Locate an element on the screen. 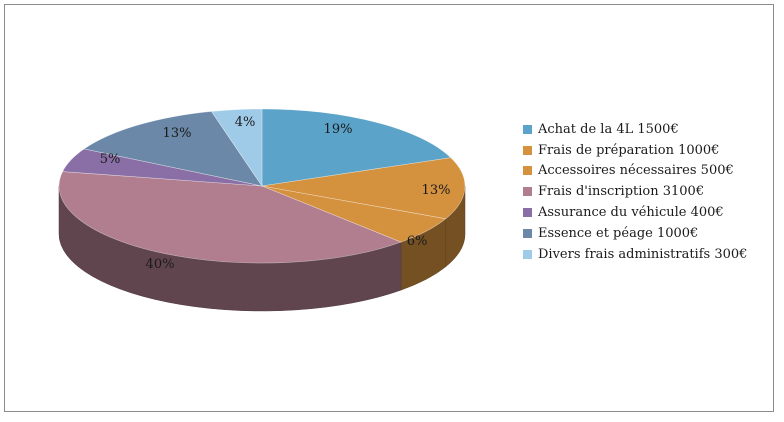 This screenshot has height=422, width=784. legend-item-2: Accessoires nécessaires 500€ is located at coordinates (648, 171).